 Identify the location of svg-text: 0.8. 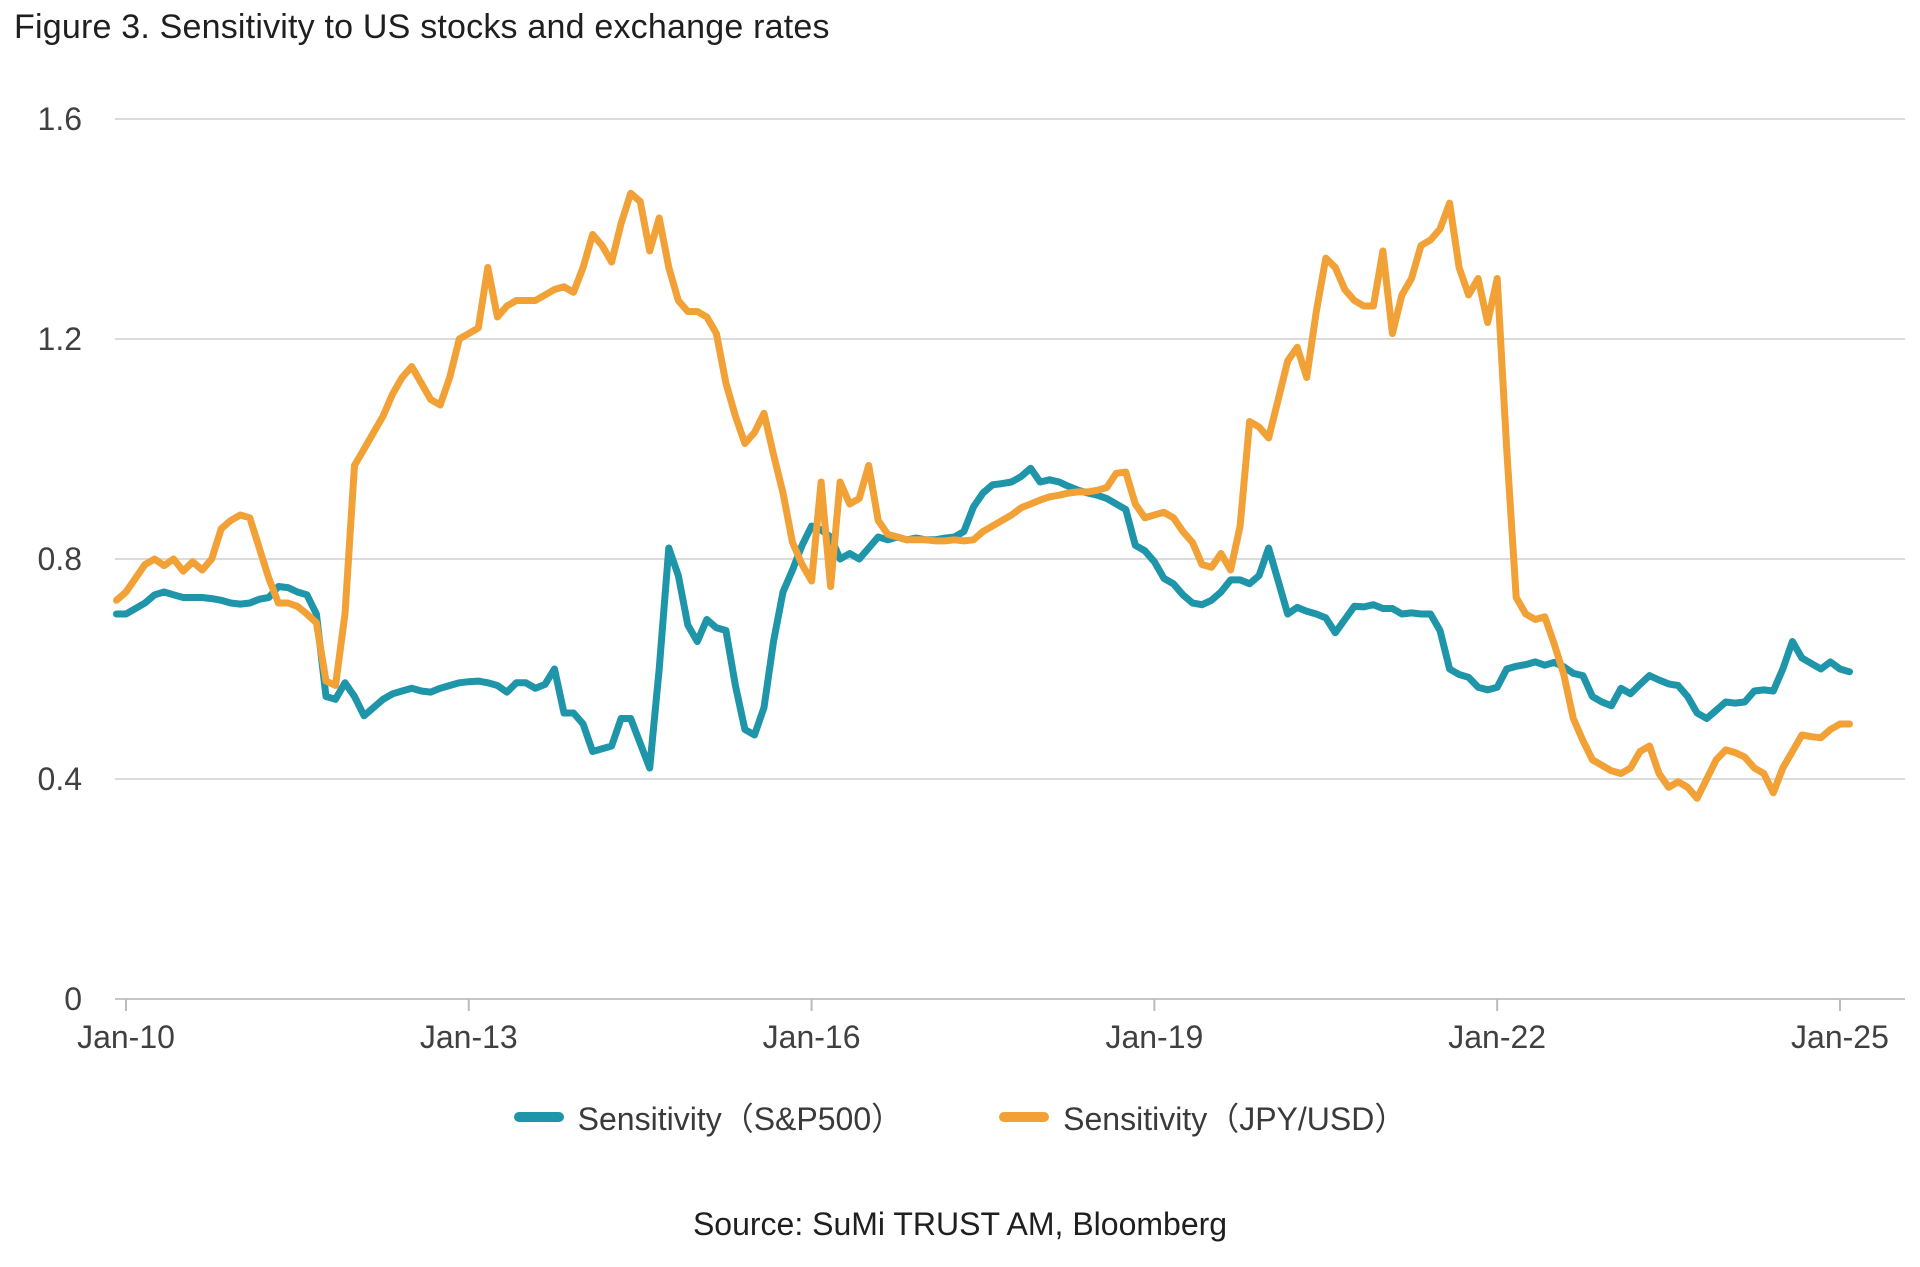
(60, 559).